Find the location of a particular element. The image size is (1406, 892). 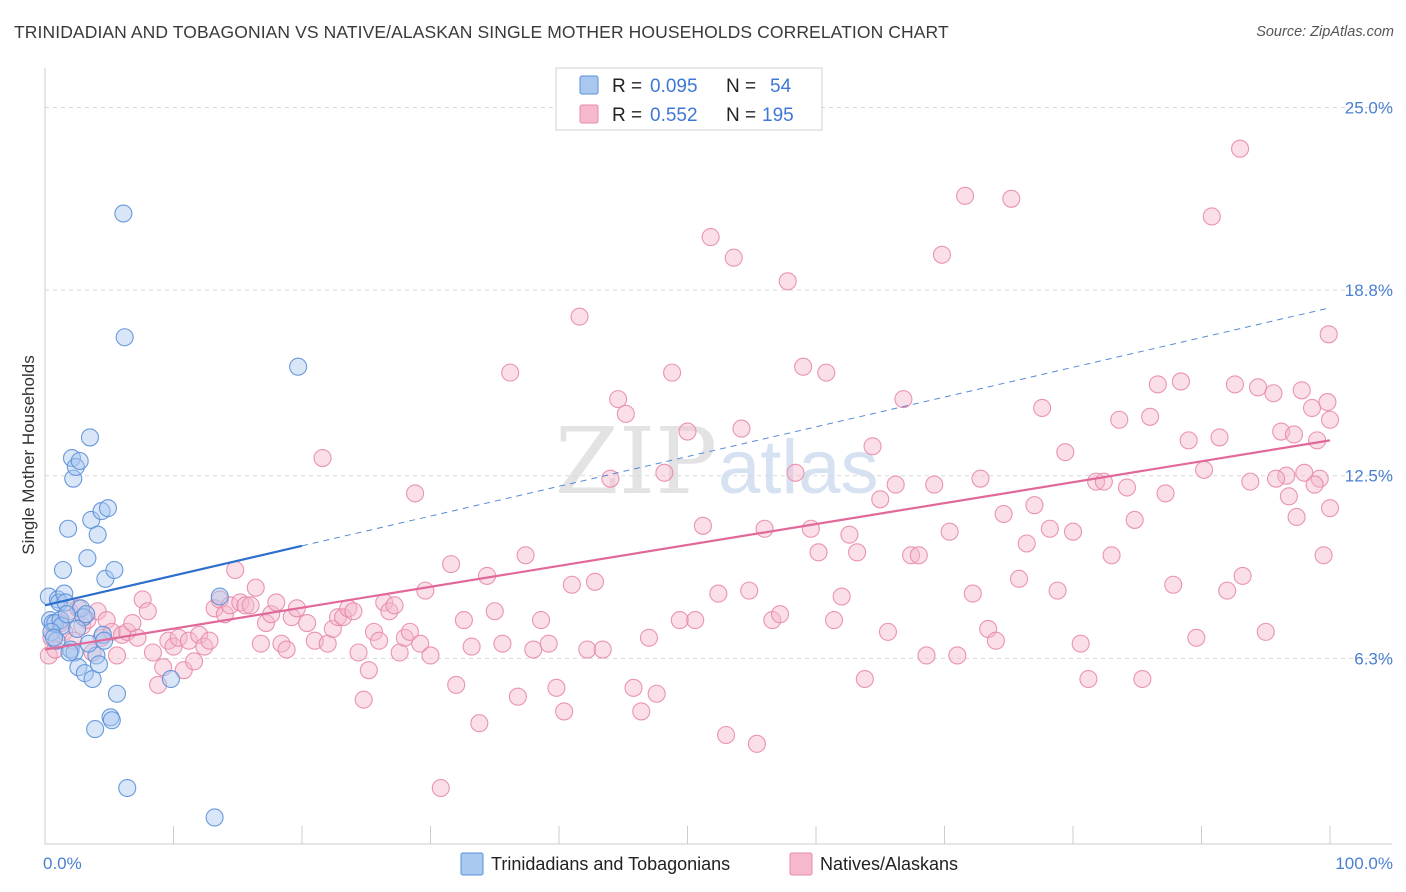

series-legend-label-pink: Natives/Alaskans is located at coordinates (889, 864).